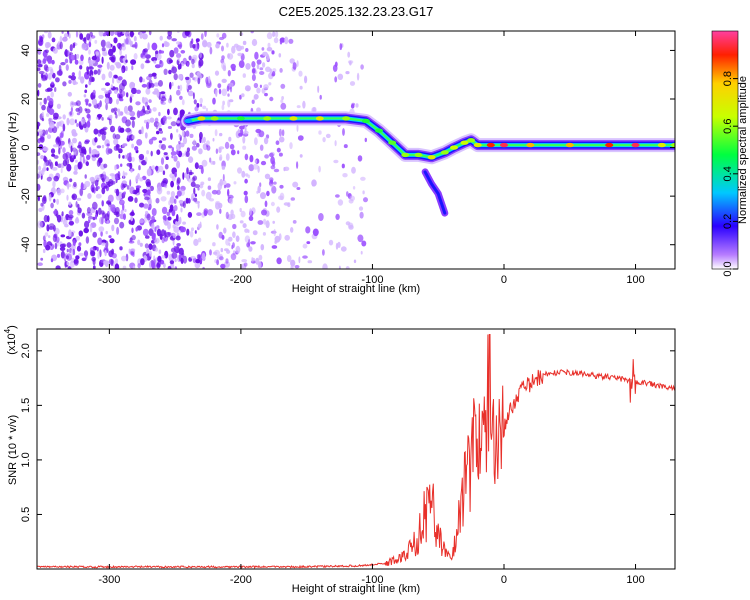 The height and width of the screenshot is (600, 750). I want to click on x-tick-label: -100, so click(372, 280).